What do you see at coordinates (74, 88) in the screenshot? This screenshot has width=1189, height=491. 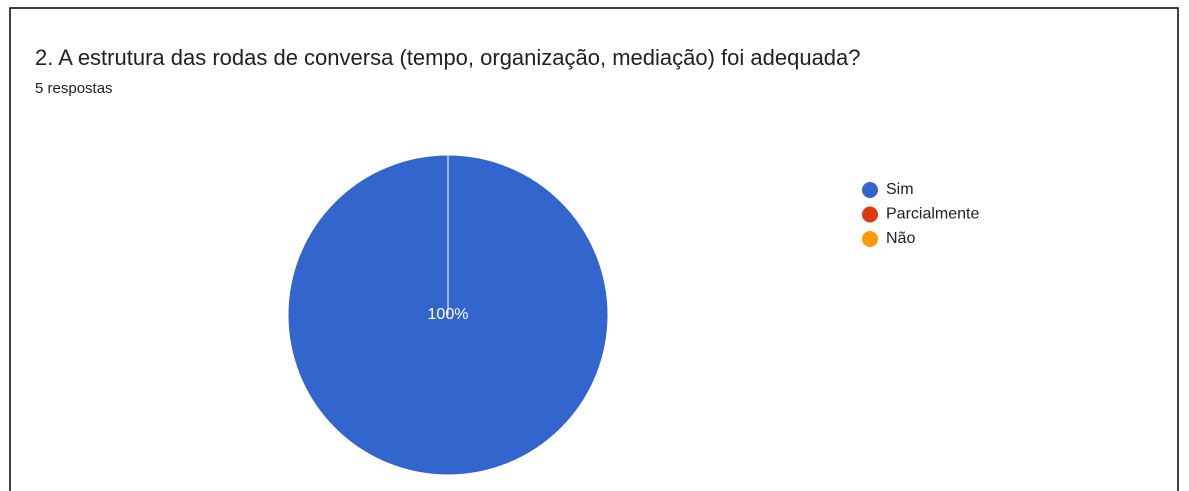 I see `chart-subtitle: 5 respostas` at bounding box center [74, 88].